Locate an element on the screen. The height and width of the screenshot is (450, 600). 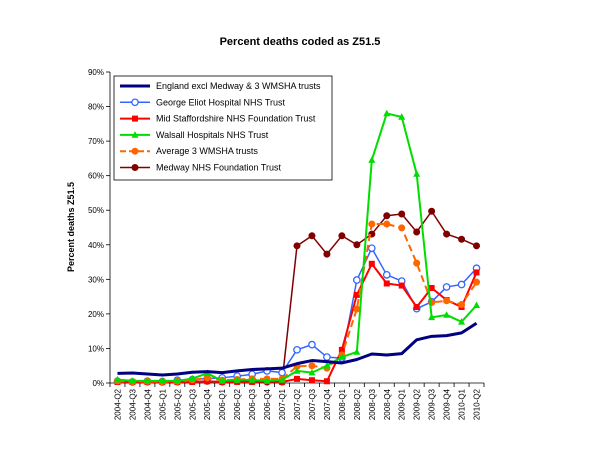
legend-box is located at coordinates (223, 128).